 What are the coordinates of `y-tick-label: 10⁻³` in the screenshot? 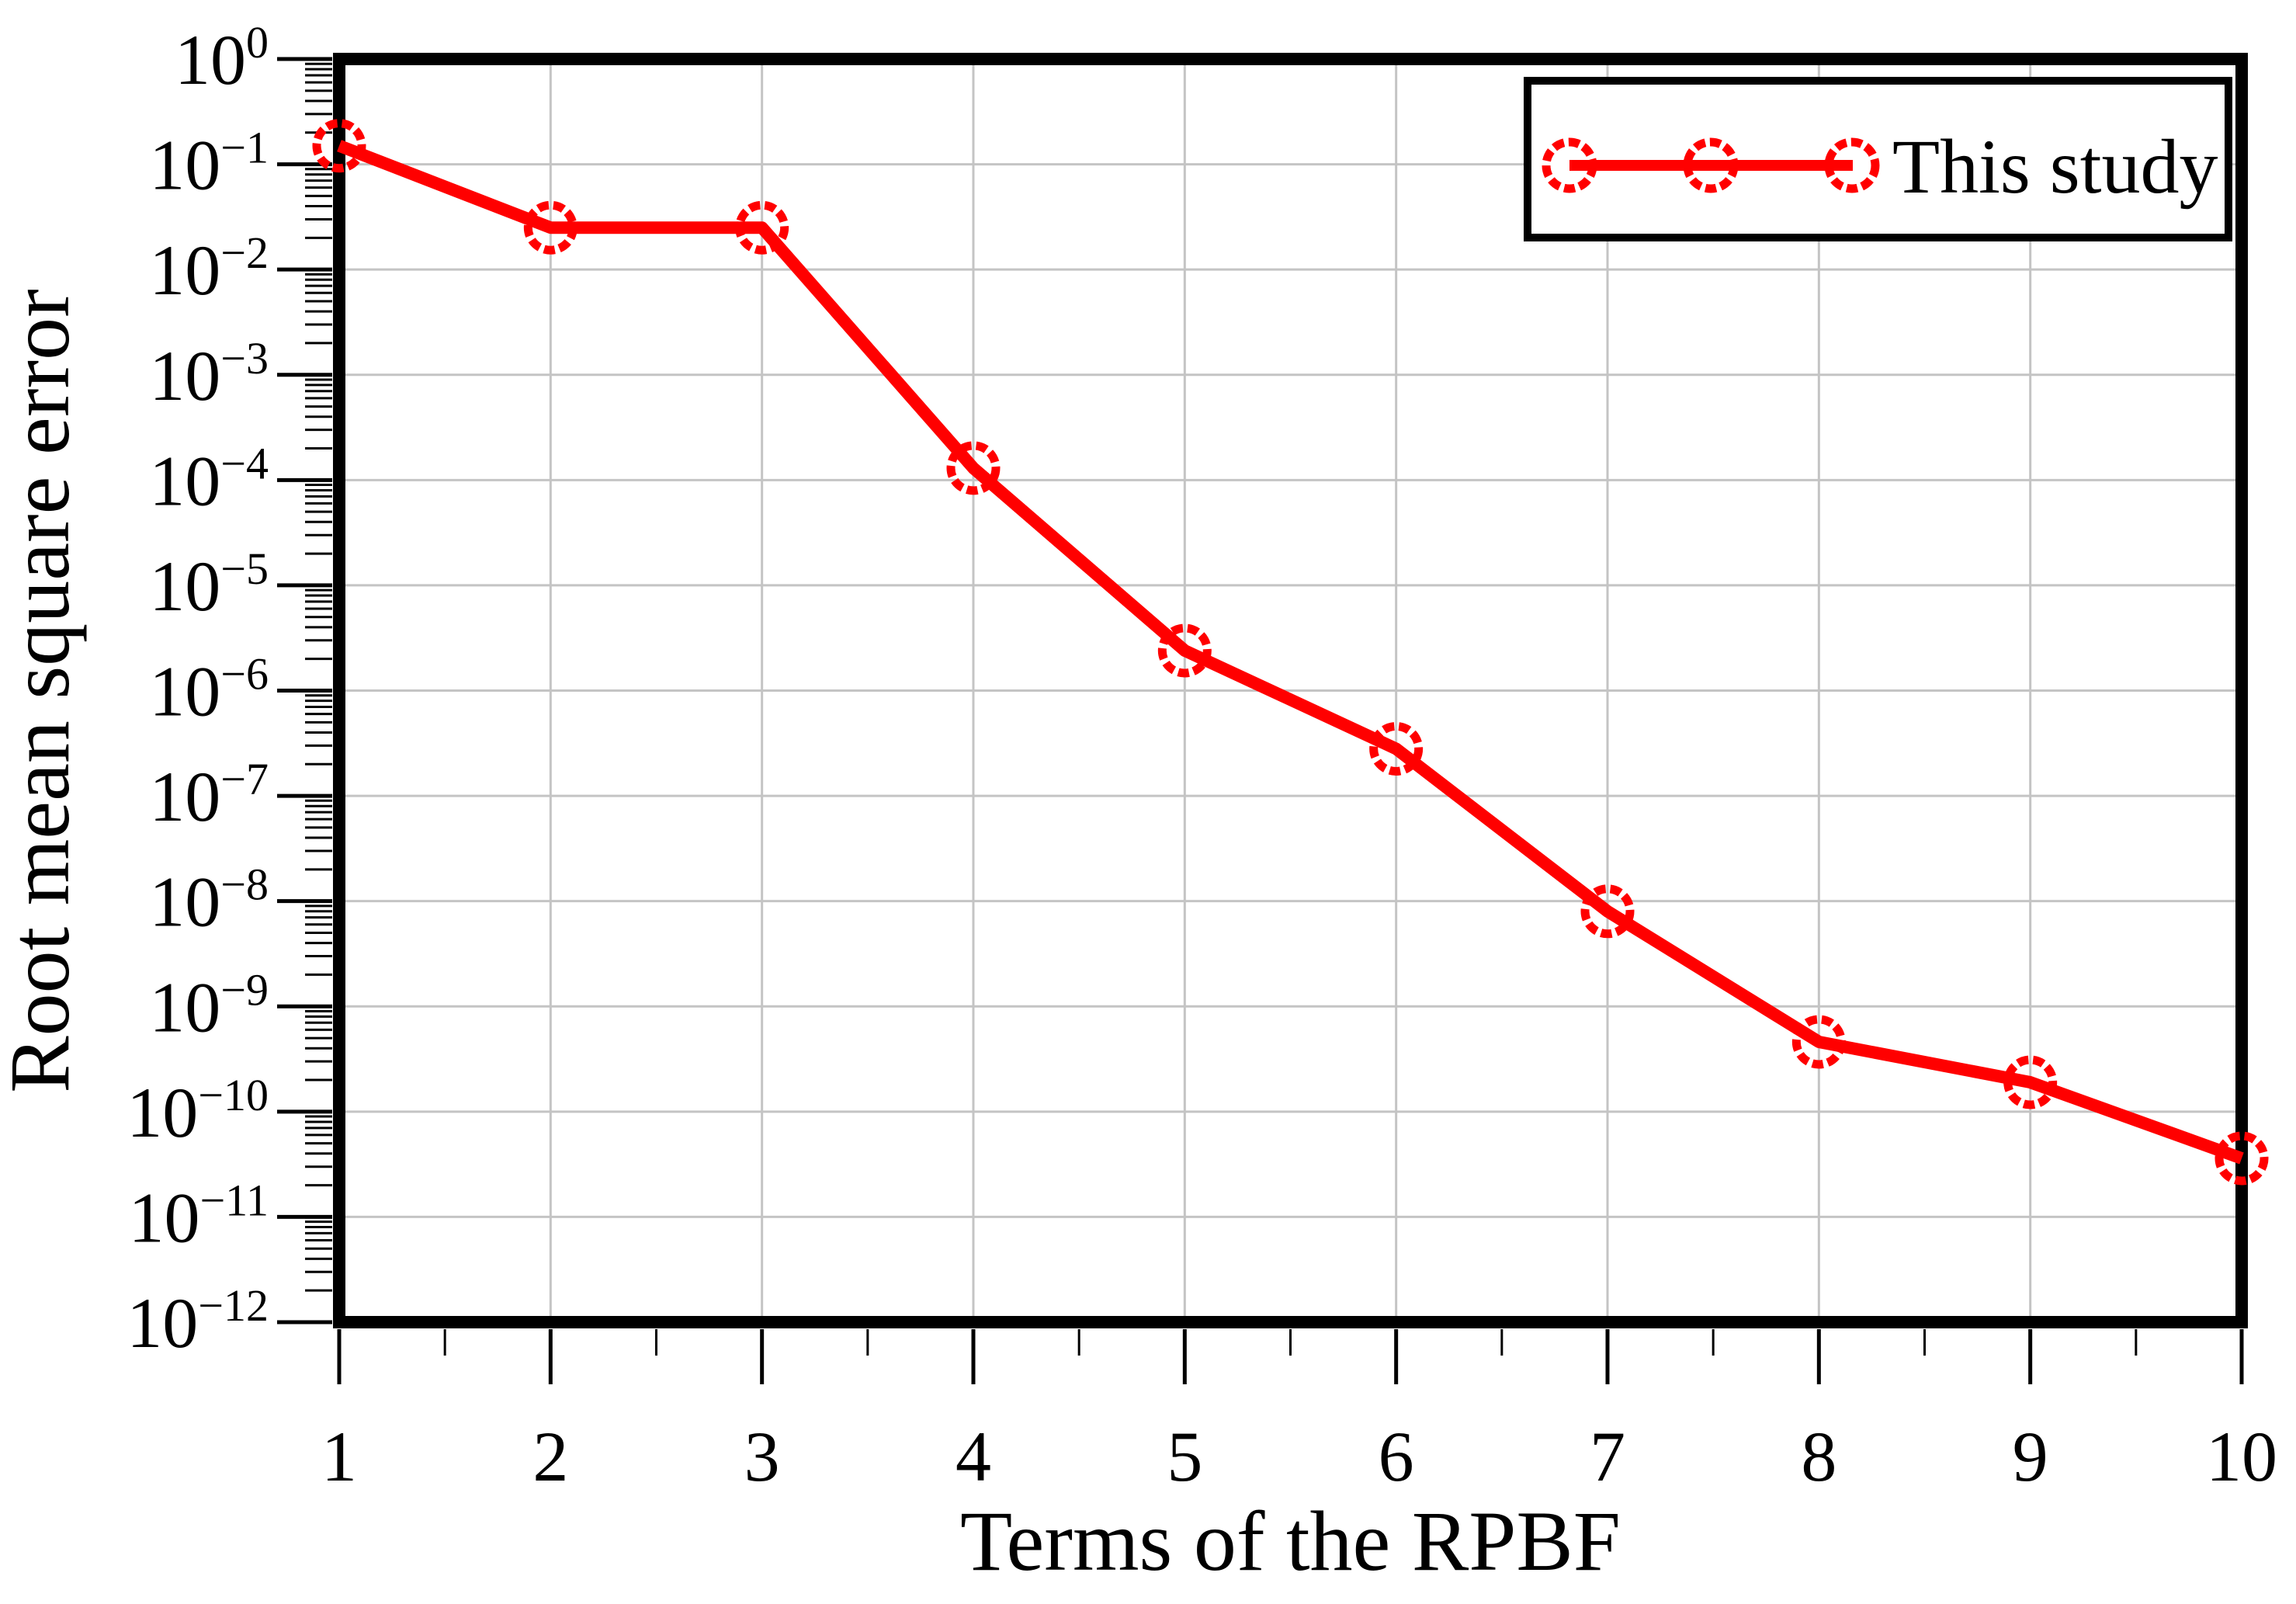 It's located at (209, 374).